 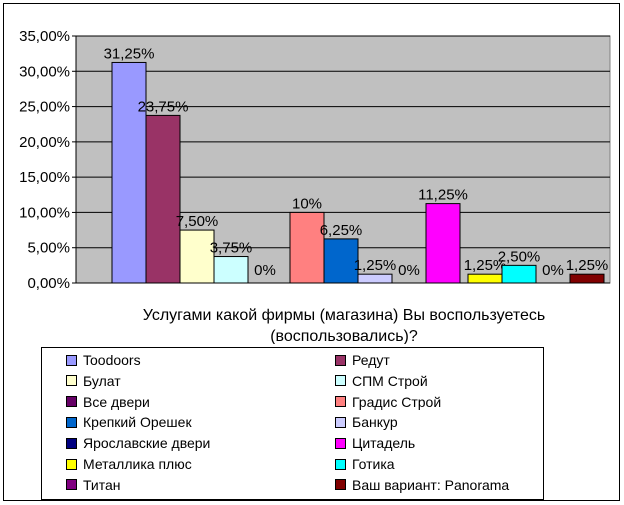 I want to click on legend-item: Титан, so click(x=93, y=485).